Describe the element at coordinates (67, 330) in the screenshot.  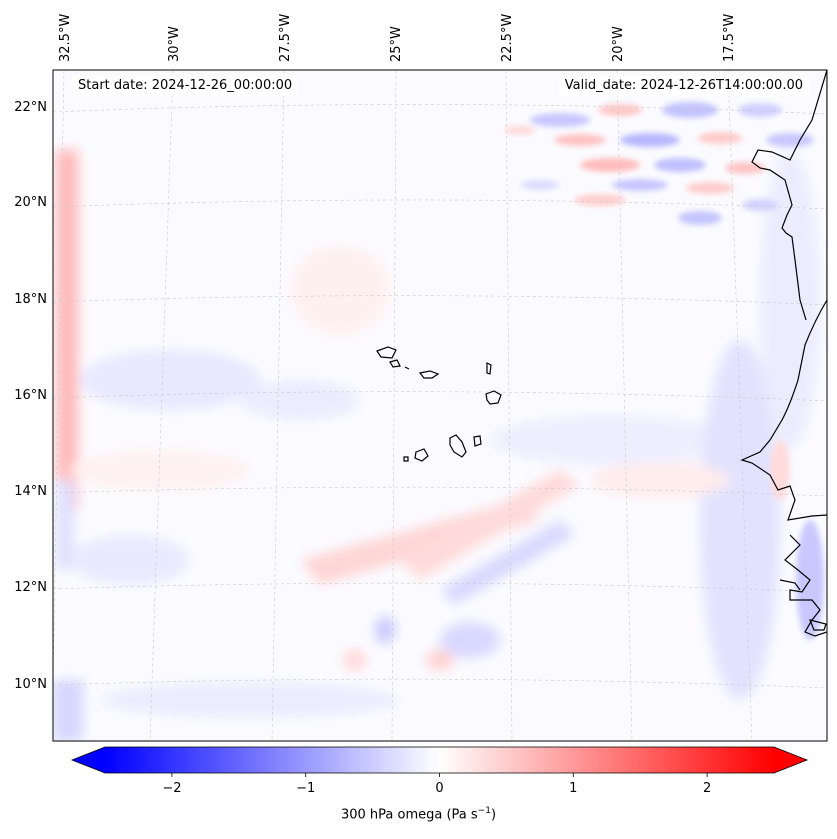
I see `omega-positive-band-west` at that location.